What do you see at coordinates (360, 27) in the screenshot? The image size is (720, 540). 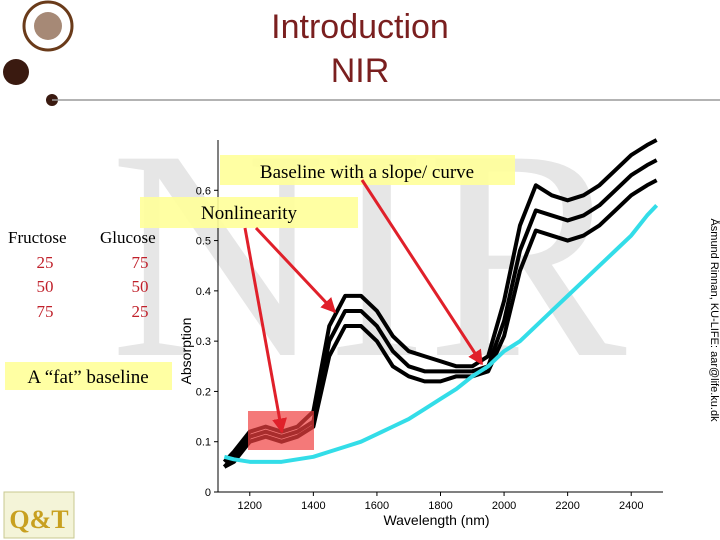 I see `title: Introduction` at bounding box center [360, 27].